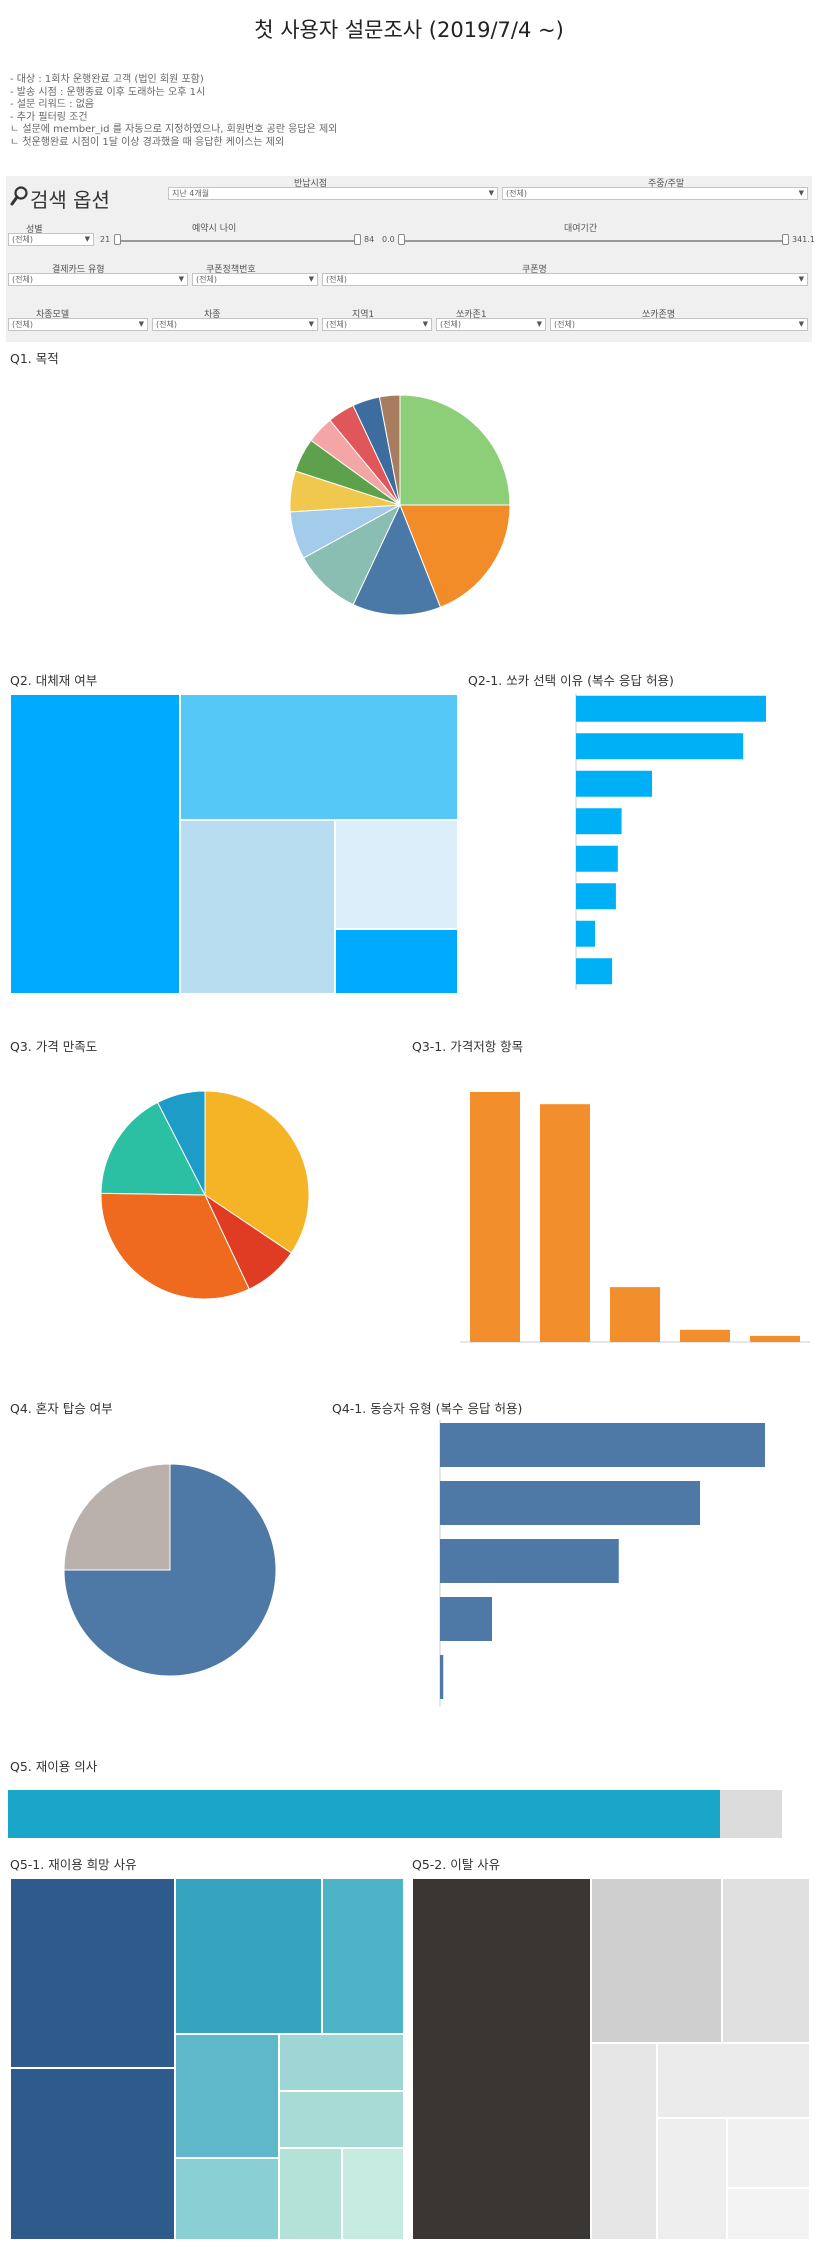 The image size is (818, 2250). I want to click on rent-hours-slider-max-handle, so click(785, 239).